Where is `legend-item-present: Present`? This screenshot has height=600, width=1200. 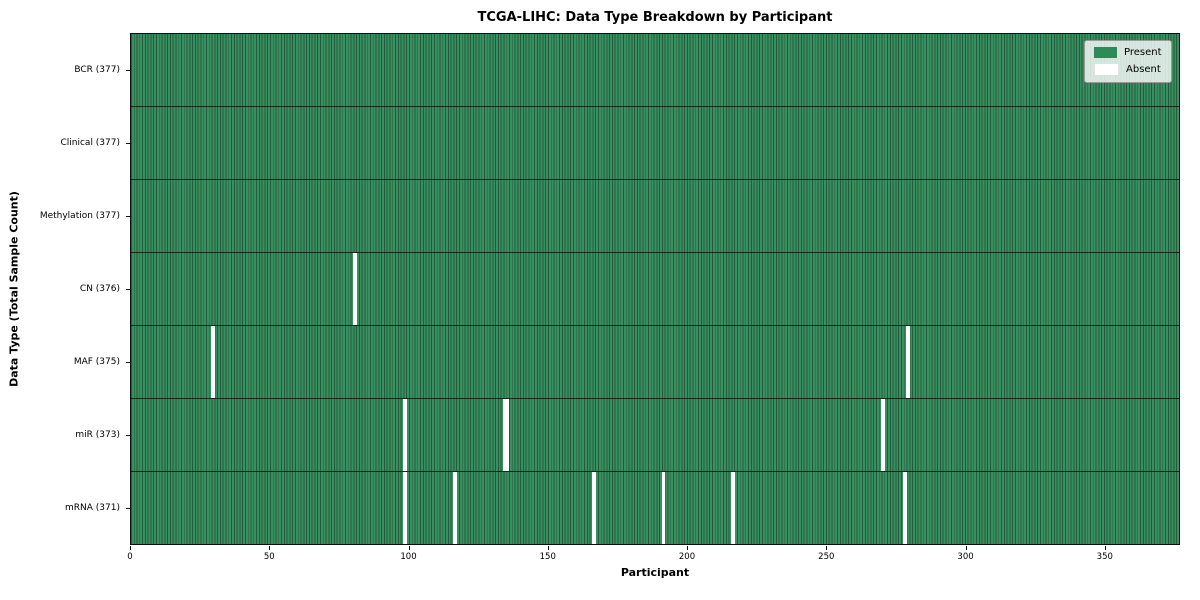
legend-item-present: Present is located at coordinates (1128, 52).